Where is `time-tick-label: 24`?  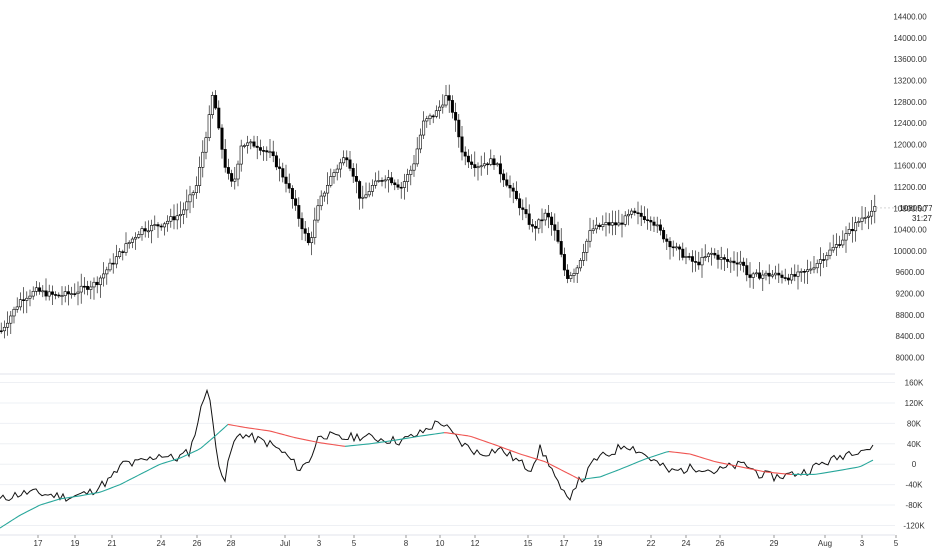
time-tick-label: 24 is located at coordinates (161, 543).